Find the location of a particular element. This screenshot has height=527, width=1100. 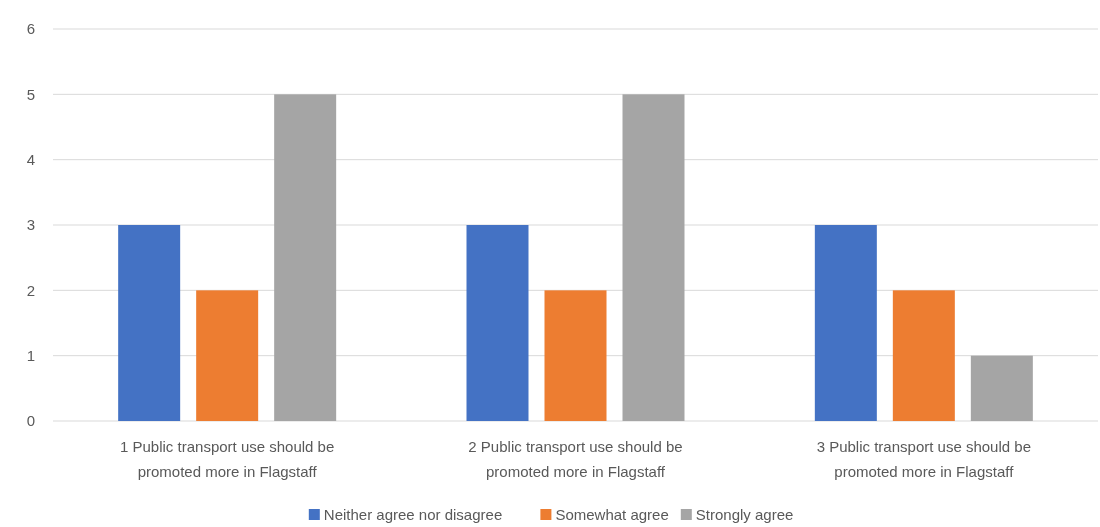

y-tick-label: 2 is located at coordinates (31, 290).